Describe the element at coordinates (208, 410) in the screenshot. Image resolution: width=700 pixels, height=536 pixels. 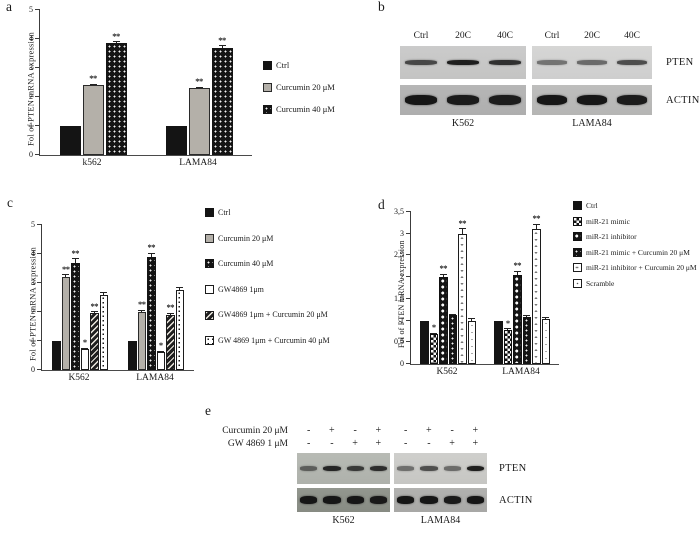
I see `panel-e-letter: e` at that location.